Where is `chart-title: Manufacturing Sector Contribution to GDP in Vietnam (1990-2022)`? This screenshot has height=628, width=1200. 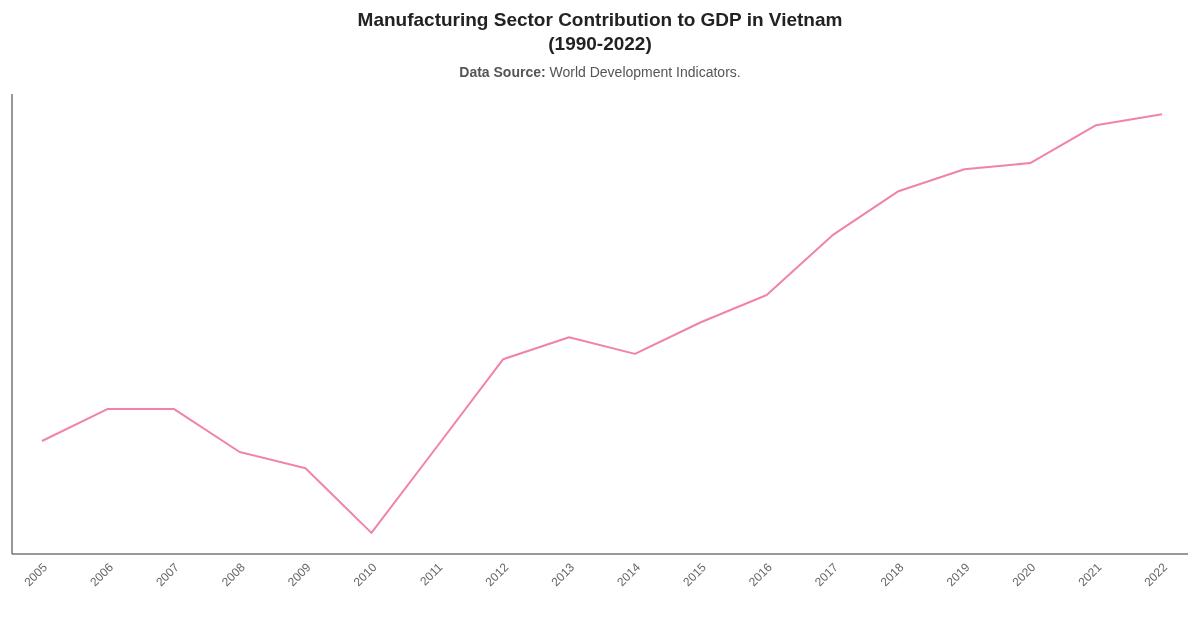 chart-title: Manufacturing Sector Contribution to GDP in Vietnam (1990-2022) is located at coordinates (600, 32).